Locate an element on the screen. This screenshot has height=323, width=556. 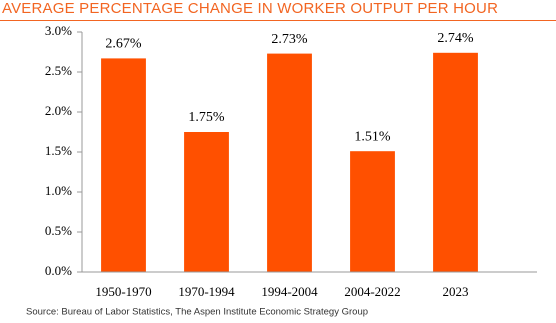
x-tick-label: 1950-1970 is located at coordinates (123, 291).